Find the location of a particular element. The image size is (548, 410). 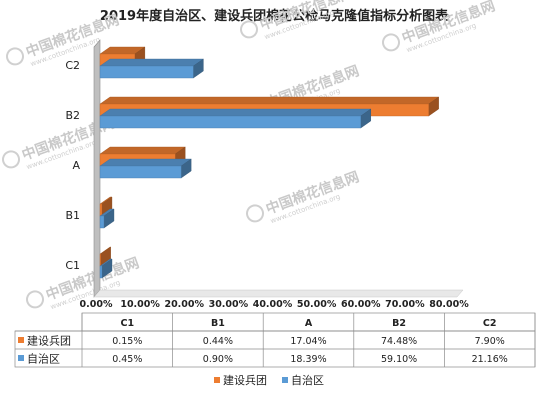

table-header: B1 is located at coordinates (218, 323).